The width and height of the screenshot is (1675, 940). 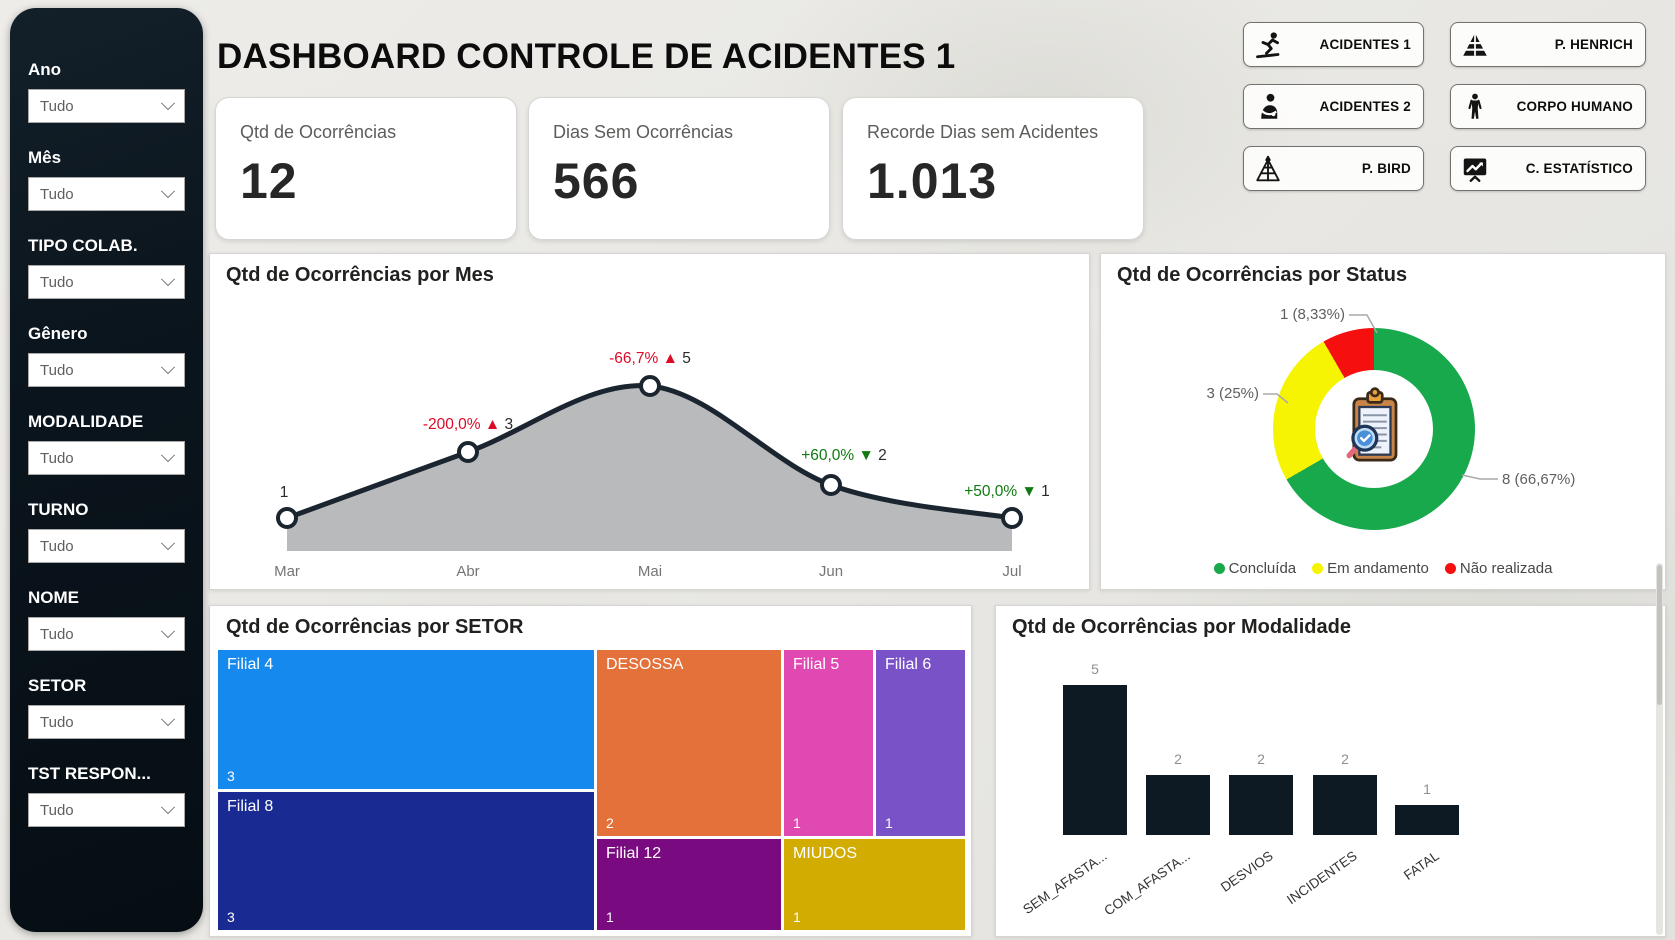 I want to click on filter-label-nome: NOME, so click(x=53, y=597).